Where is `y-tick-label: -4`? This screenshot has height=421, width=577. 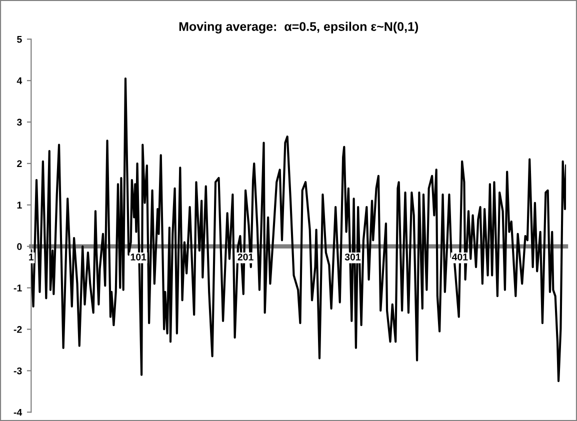 y-tick-label: -4 is located at coordinates (18, 412).